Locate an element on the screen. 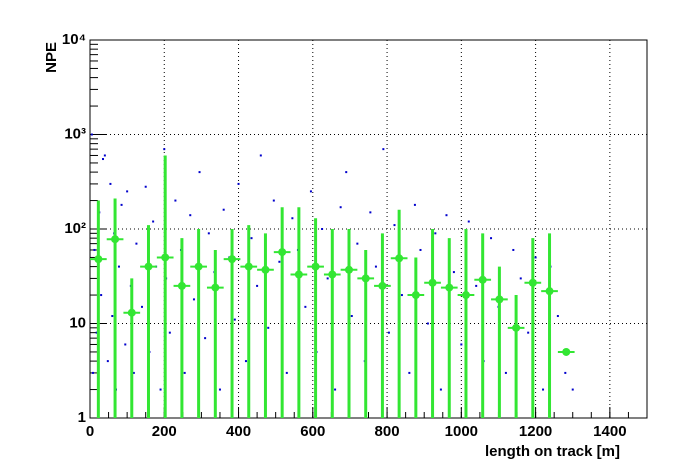  x-tick-label: 1400 is located at coordinates (609, 431).